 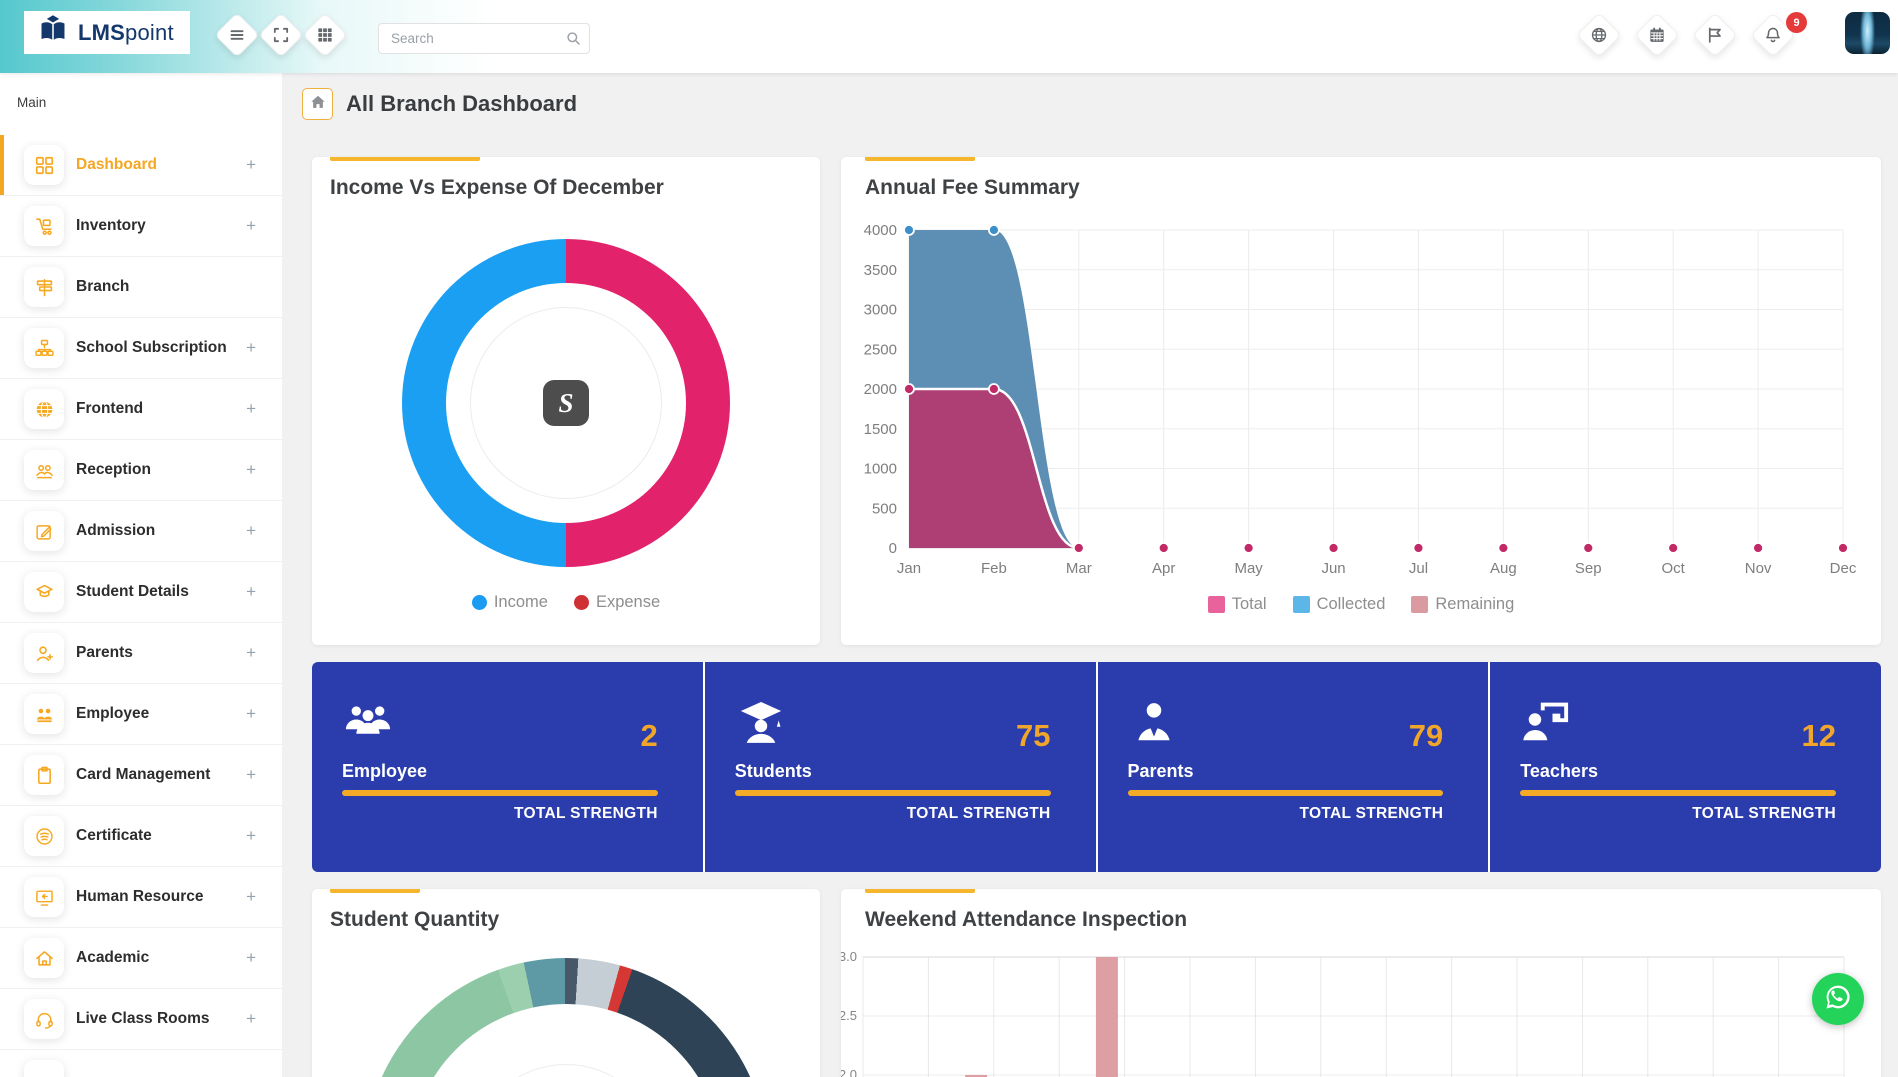 What do you see at coordinates (1462, 604) in the screenshot?
I see `legend-item-remaining: Remaining` at bounding box center [1462, 604].